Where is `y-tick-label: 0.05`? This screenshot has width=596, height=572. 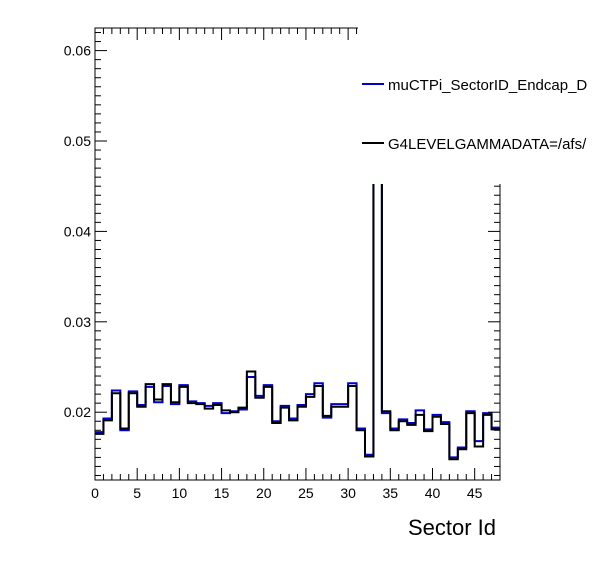 y-tick-label: 0.05 is located at coordinates (77, 141).